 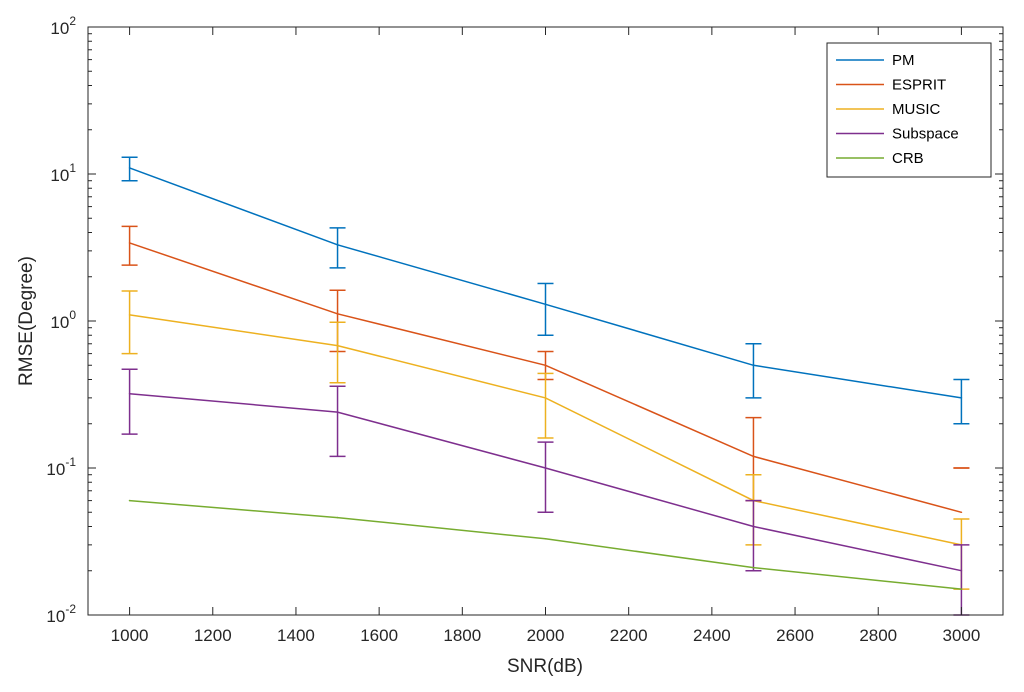 I want to click on y-tick-label: 10⁻², so click(x=61, y=614).